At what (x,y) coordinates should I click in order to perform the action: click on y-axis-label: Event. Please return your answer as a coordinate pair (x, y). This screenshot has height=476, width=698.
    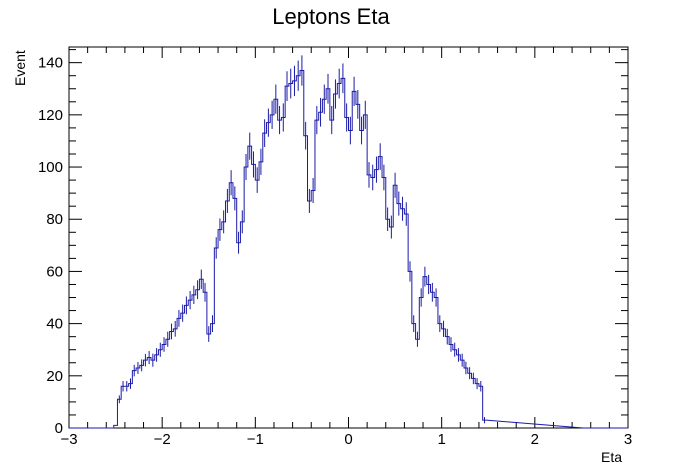
    Looking at the image, I should click on (20, 68).